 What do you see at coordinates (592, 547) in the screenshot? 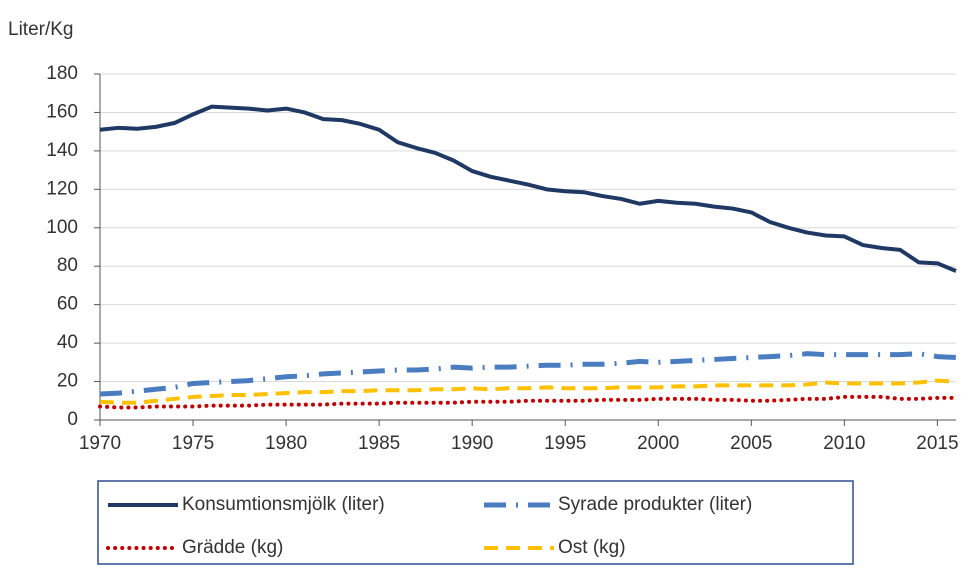
I see `legend-label: Ost (kg)` at bounding box center [592, 547].